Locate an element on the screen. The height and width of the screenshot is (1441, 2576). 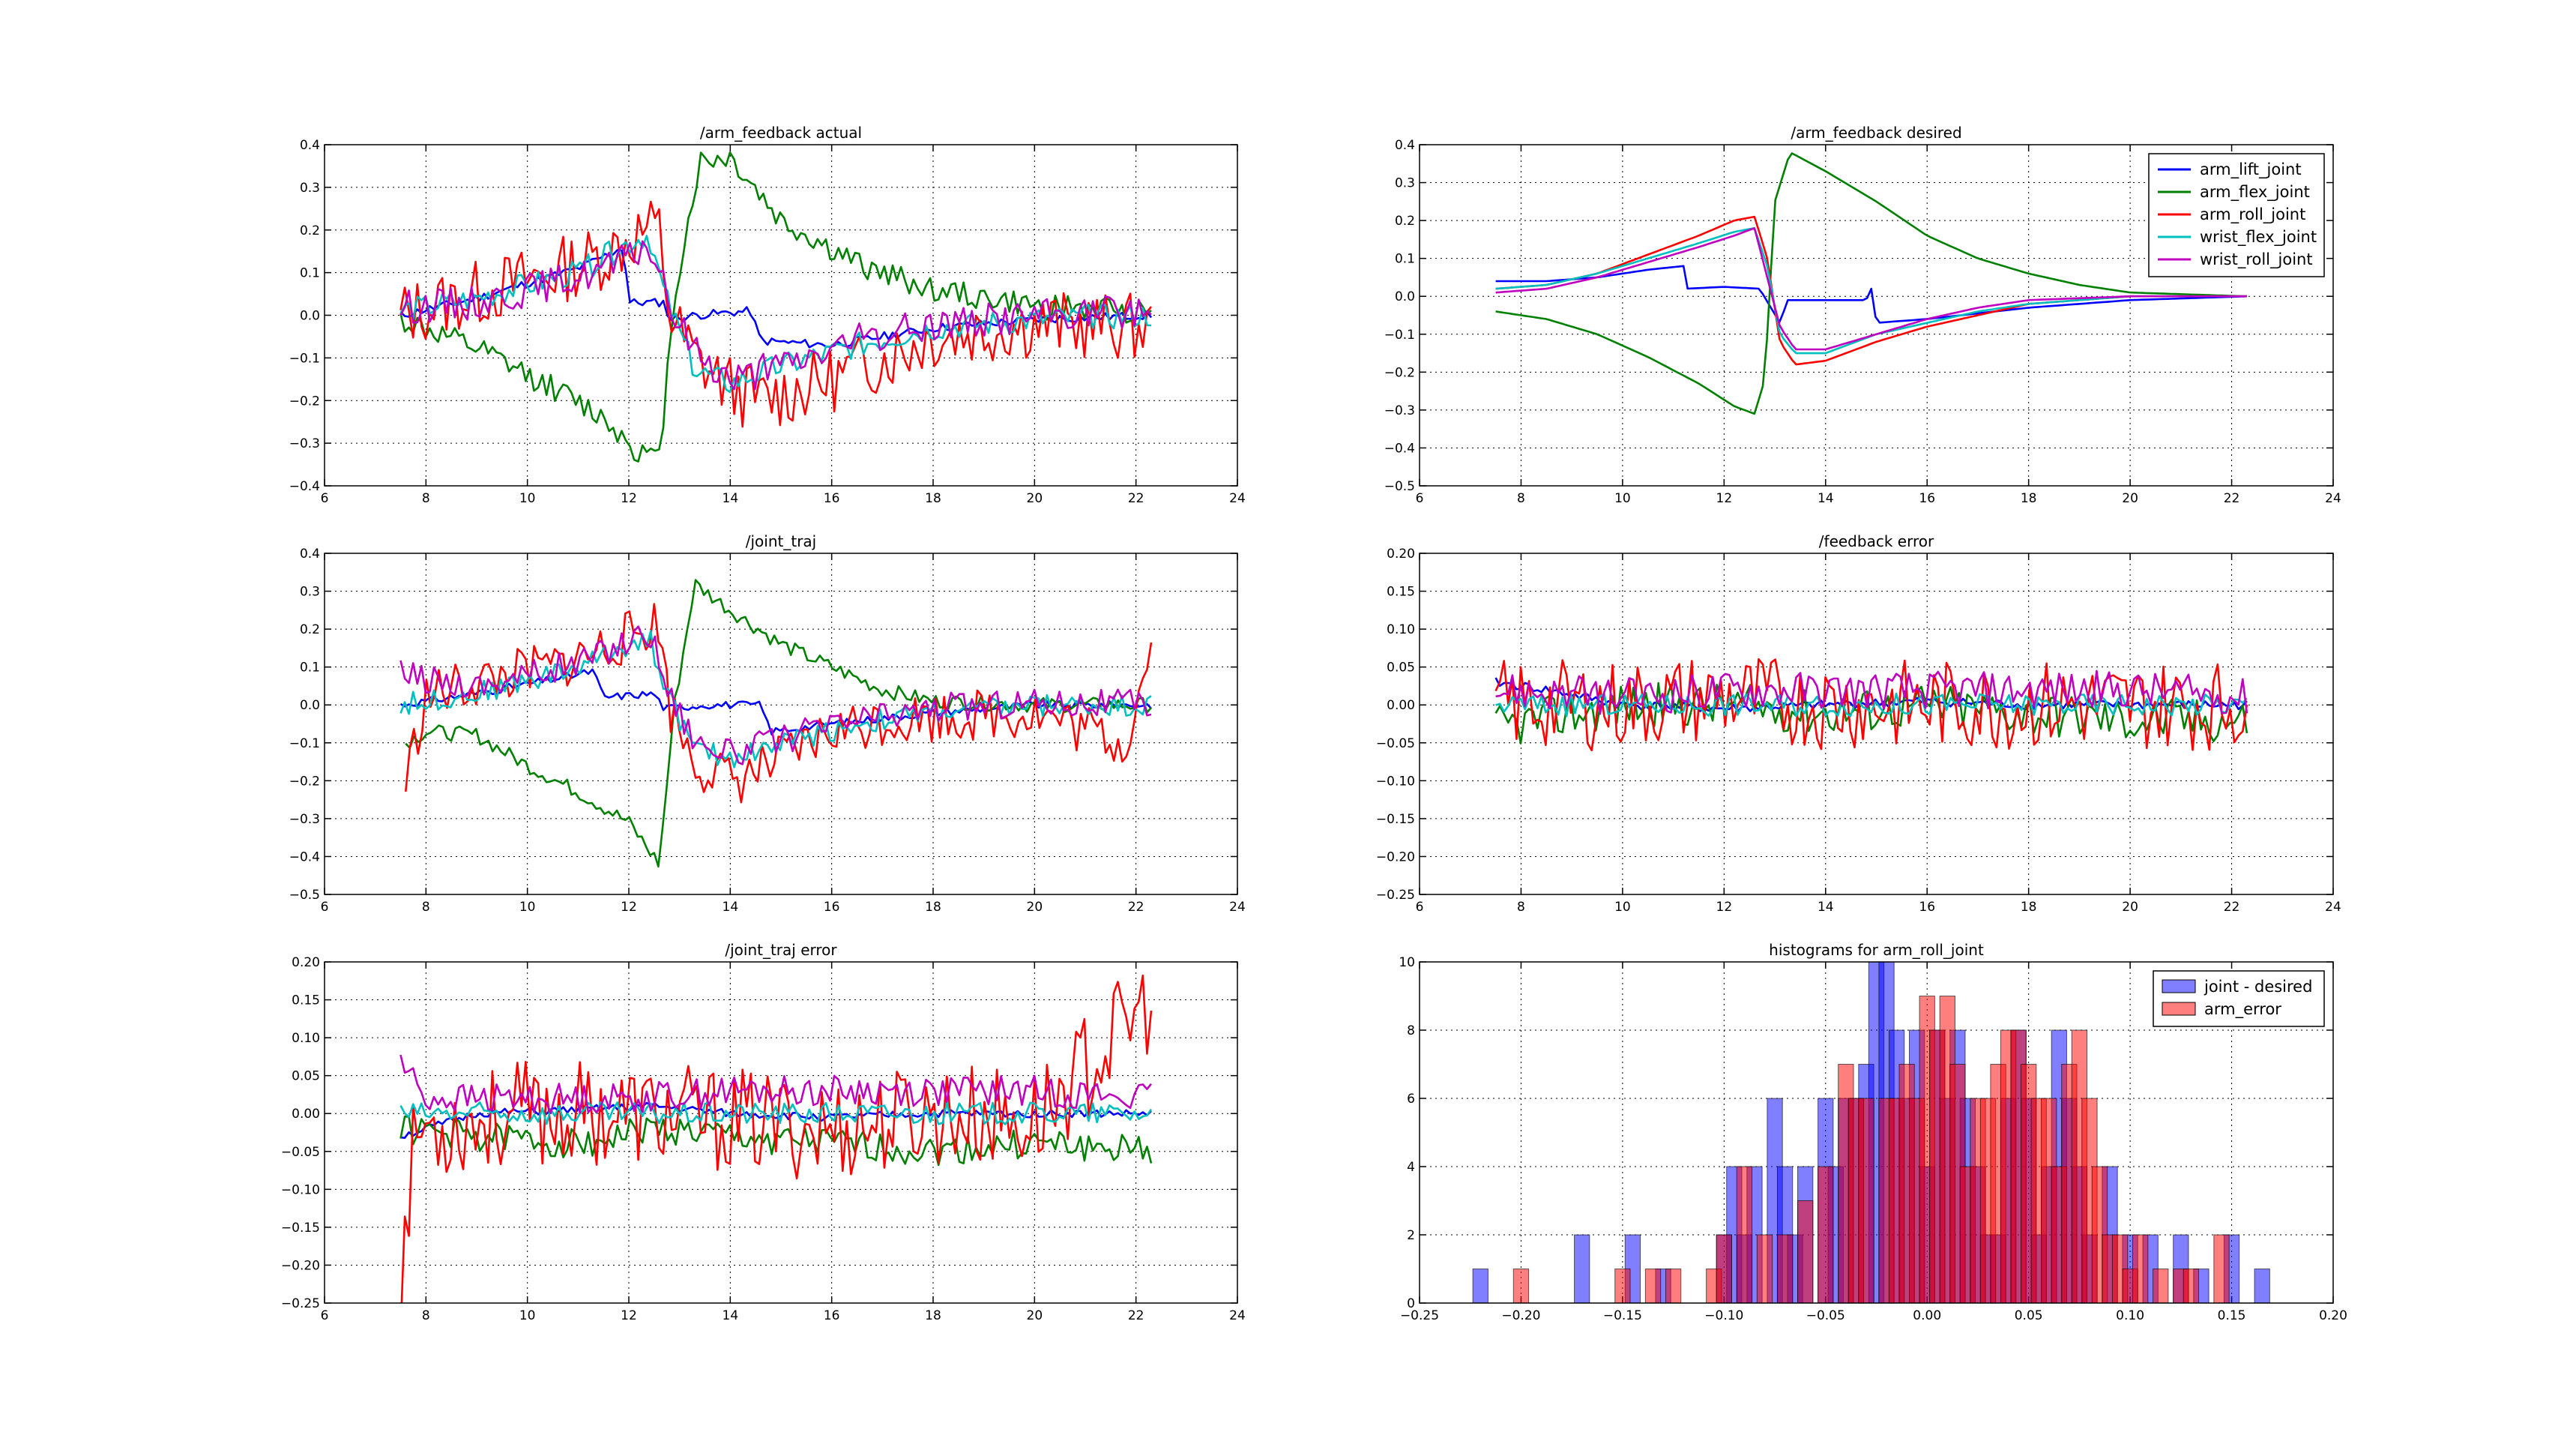
y-tick-label: 0.05 is located at coordinates (1401, 668).